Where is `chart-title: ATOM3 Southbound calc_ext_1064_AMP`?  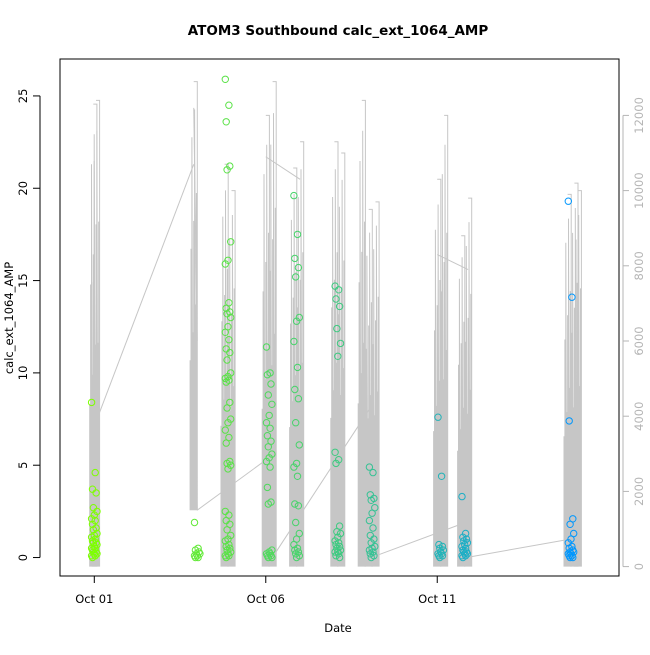
chart-title: ATOM3 Southbound calc_ext_1064_AMP is located at coordinates (338, 31).